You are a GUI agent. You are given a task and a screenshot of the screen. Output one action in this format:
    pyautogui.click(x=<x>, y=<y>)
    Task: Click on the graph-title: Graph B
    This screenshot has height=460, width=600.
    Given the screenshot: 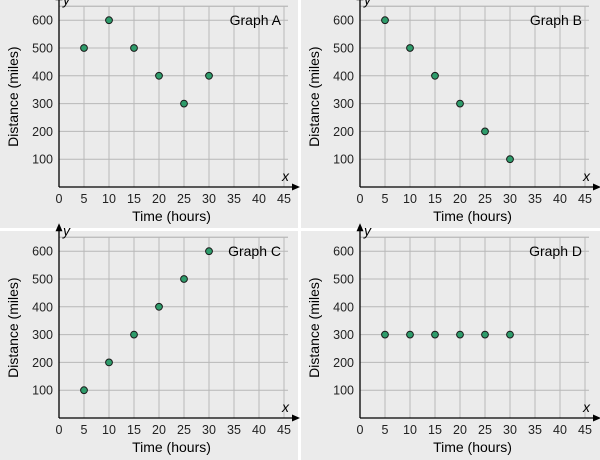 What is the action you would take?
    pyautogui.click(x=556, y=20)
    